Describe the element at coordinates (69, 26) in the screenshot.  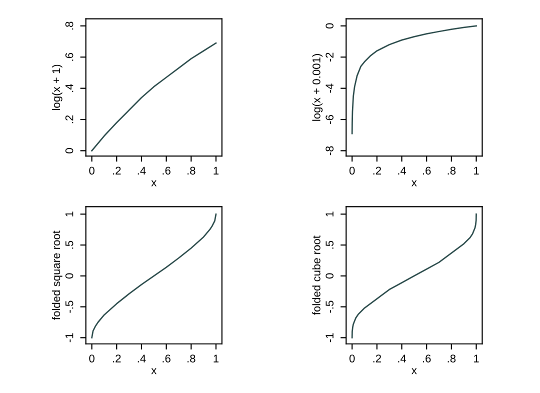
I see `y-tick-label: .8` at that location.